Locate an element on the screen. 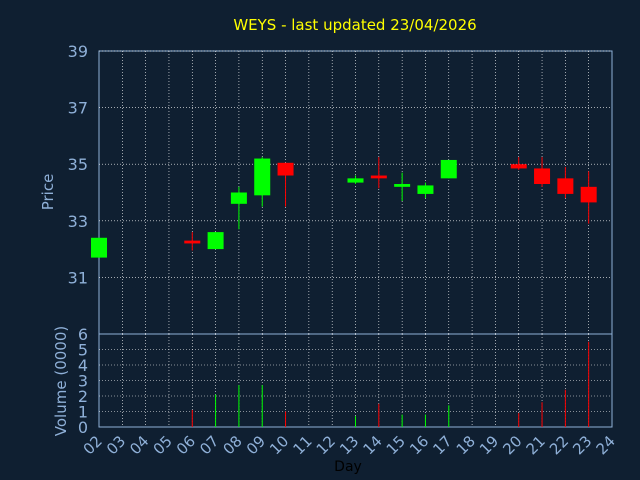 The image size is (640, 480). volume-tick-label: 6 is located at coordinates (83, 334).